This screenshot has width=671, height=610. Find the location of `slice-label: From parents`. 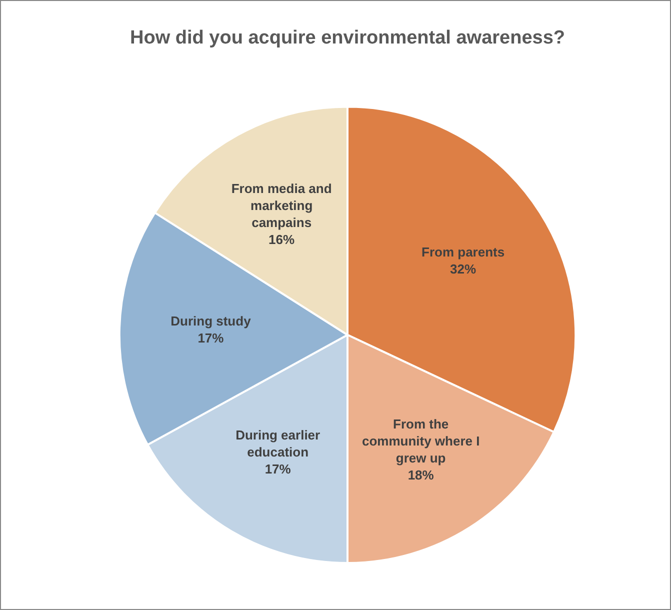

slice-label: From parents is located at coordinates (463, 252).